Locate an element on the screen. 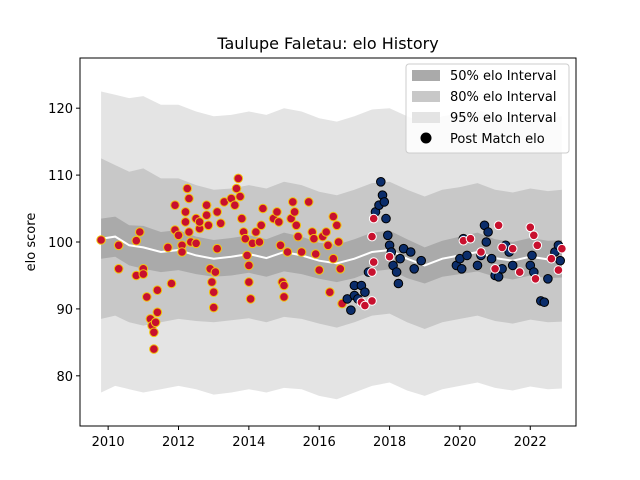 The image size is (640, 480). legend-box is located at coordinates (487, 108).